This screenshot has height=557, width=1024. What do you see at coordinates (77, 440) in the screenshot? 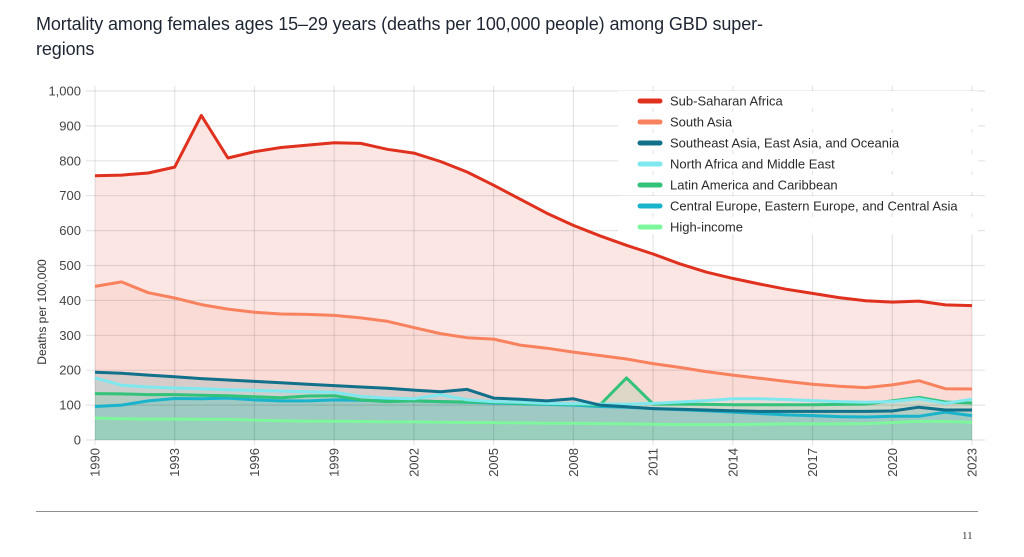
I see `y-tick-label: 0` at bounding box center [77, 440].